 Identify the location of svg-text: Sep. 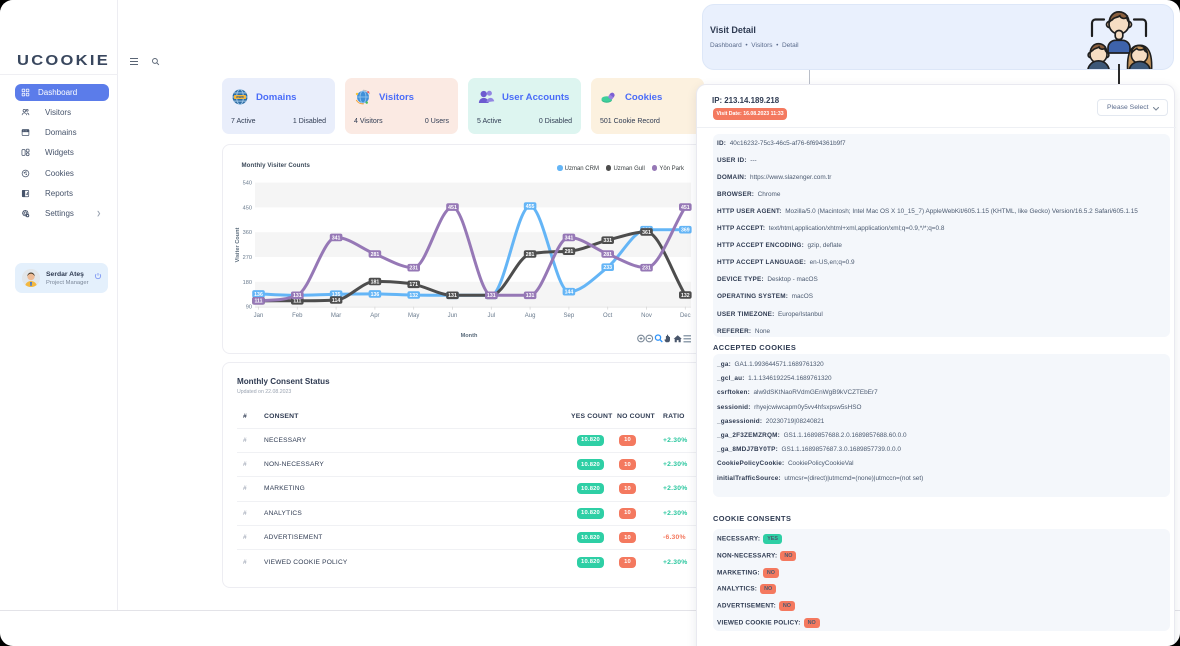
(569, 316).